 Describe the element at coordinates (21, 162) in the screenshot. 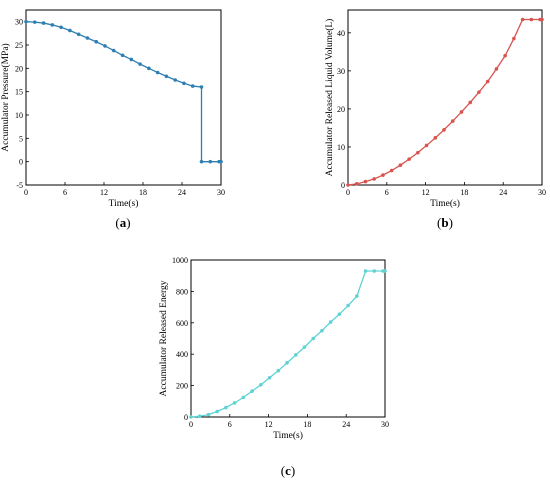

I see `y-tick-label: 0` at that location.